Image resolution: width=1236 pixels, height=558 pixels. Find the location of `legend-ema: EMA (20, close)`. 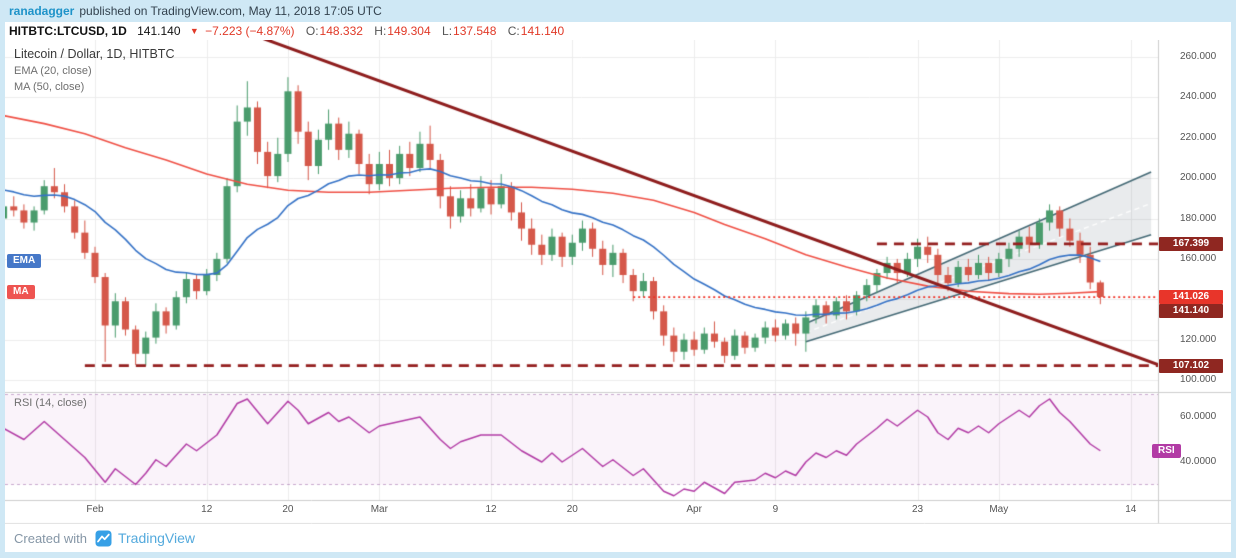

legend-ema: EMA (20, close) is located at coordinates (53, 71).